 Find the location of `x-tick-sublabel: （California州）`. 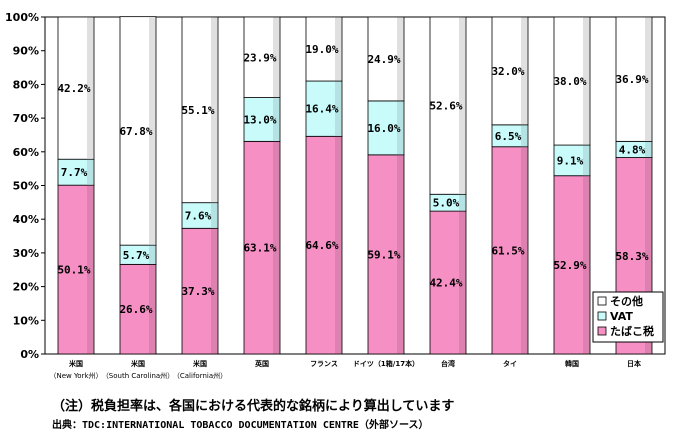

x-tick-sublabel: （California州） is located at coordinates (200, 376).